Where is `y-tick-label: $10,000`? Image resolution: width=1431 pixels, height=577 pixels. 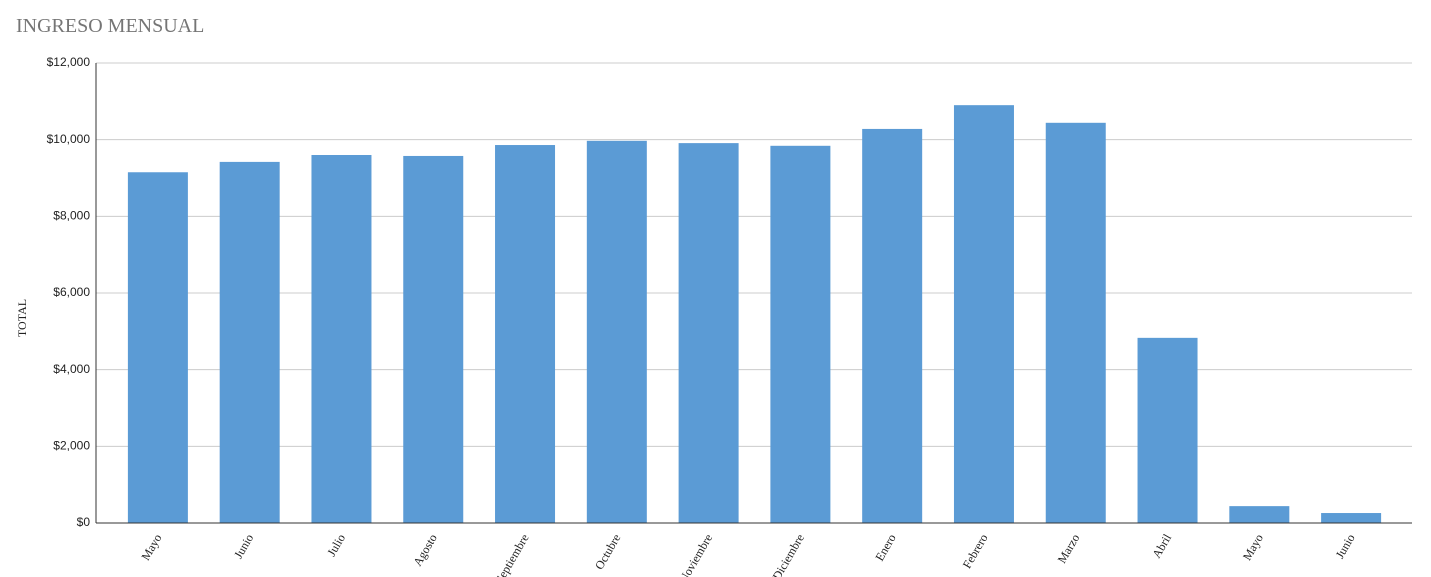 y-tick-label: $10,000 is located at coordinates (69, 139).